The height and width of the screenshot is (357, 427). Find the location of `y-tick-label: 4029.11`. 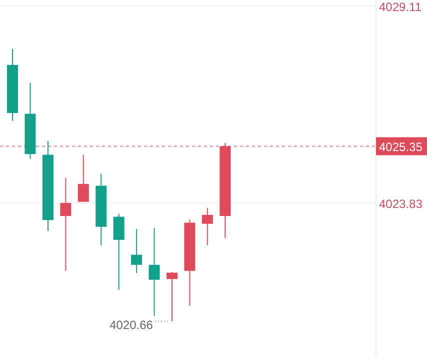

y-tick-label: 4029.11 is located at coordinates (400, 7).